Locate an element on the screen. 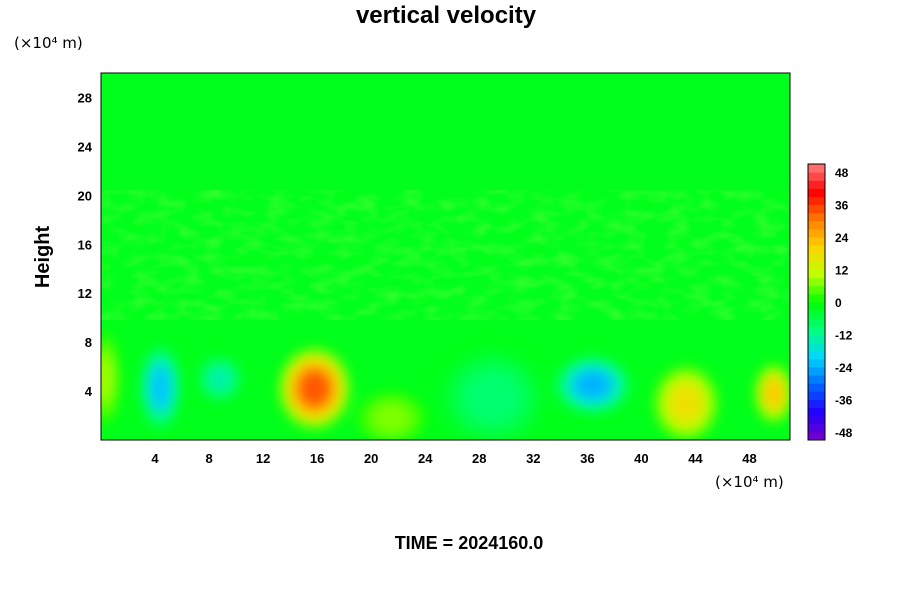 This screenshot has width=900, height=600. y-tick-label: 20 is located at coordinates (85, 195).